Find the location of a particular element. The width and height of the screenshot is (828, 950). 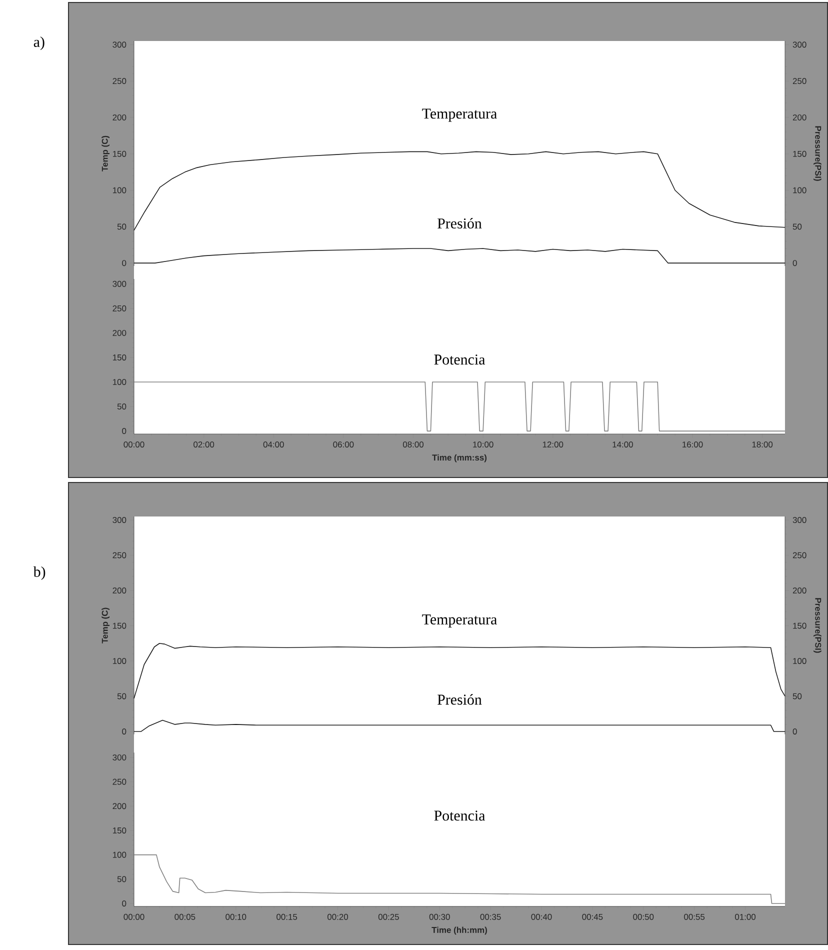

x-tick-label: 00:10 is located at coordinates (236, 917).